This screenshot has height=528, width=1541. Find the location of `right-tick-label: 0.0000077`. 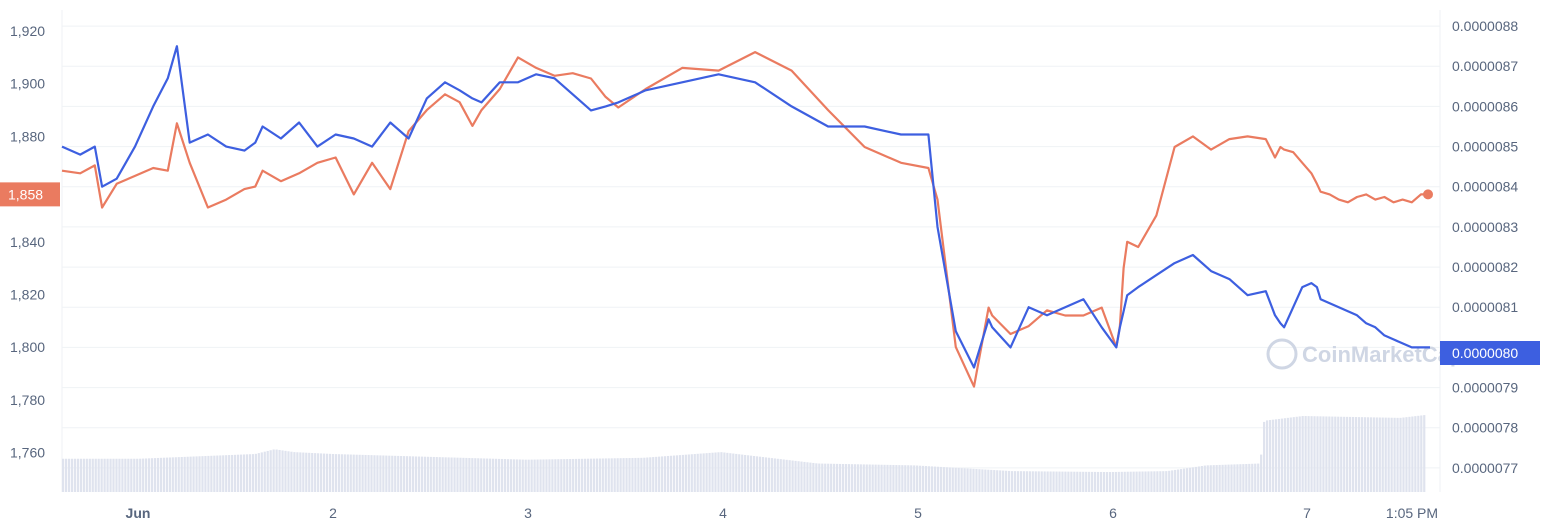

right-tick-label: 0.0000077 is located at coordinates (1485, 468).